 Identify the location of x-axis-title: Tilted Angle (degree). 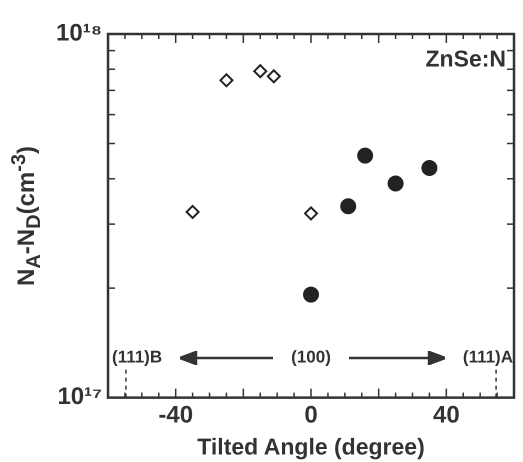
(311, 447).